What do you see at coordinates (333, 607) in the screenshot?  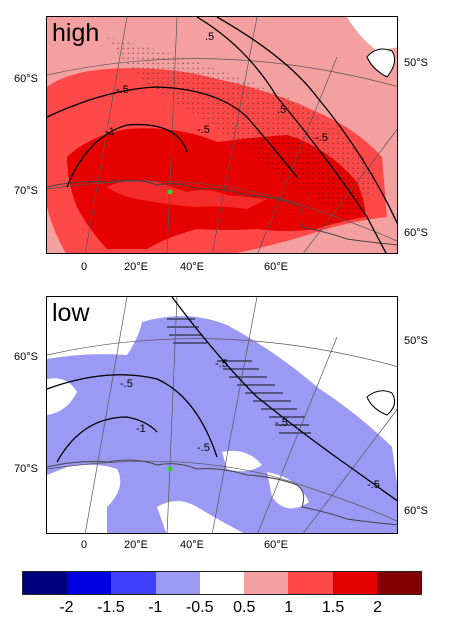 I see `colorbar-tick-label: 1.5` at bounding box center [333, 607].